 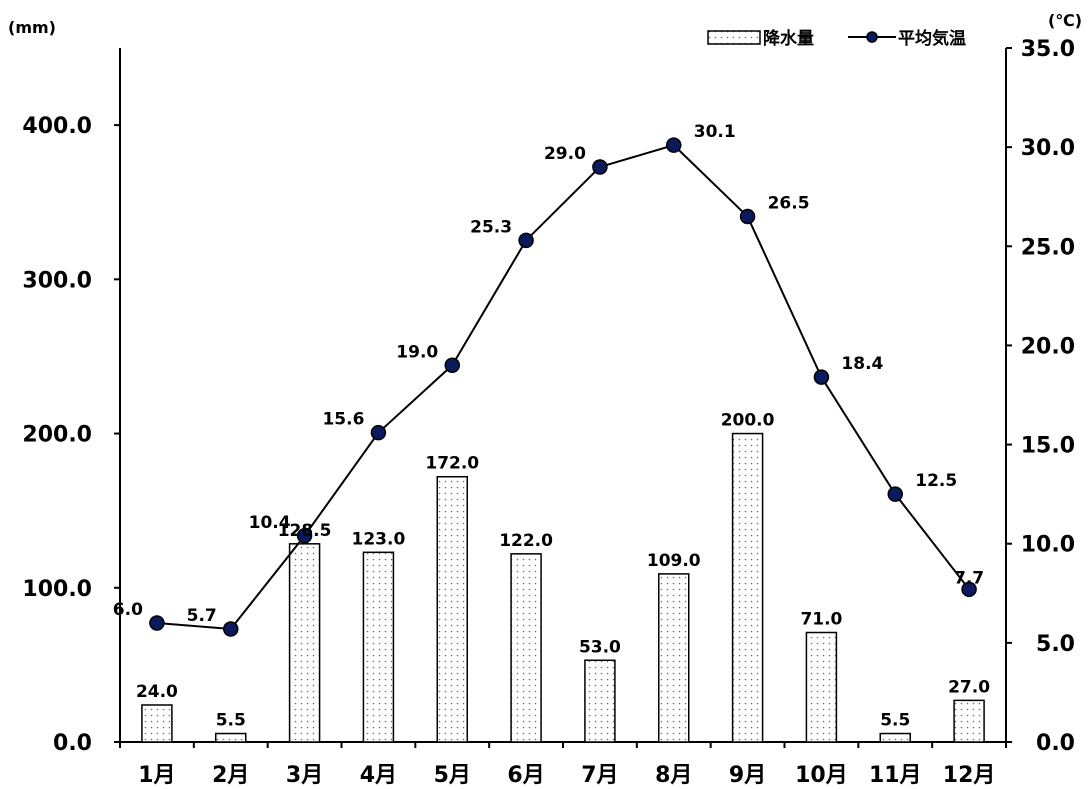 What do you see at coordinates (57, 589) in the screenshot?
I see `left-axis-tick-label-1: 100.0` at bounding box center [57, 589].